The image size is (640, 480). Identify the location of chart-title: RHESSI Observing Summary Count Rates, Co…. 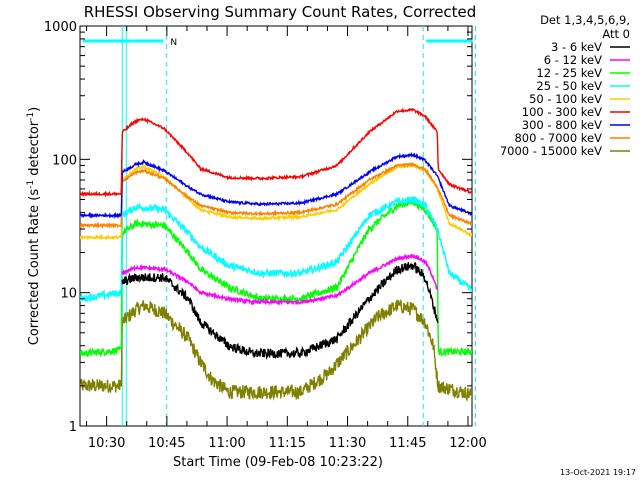
(280, 12).